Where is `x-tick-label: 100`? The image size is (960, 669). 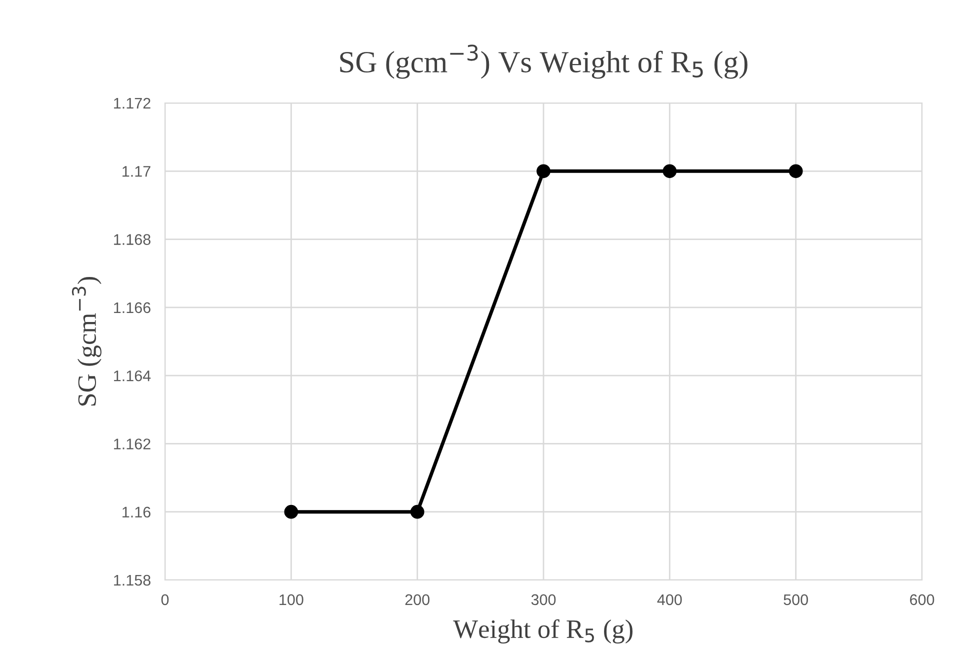
x-tick-label: 100 is located at coordinates (292, 600).